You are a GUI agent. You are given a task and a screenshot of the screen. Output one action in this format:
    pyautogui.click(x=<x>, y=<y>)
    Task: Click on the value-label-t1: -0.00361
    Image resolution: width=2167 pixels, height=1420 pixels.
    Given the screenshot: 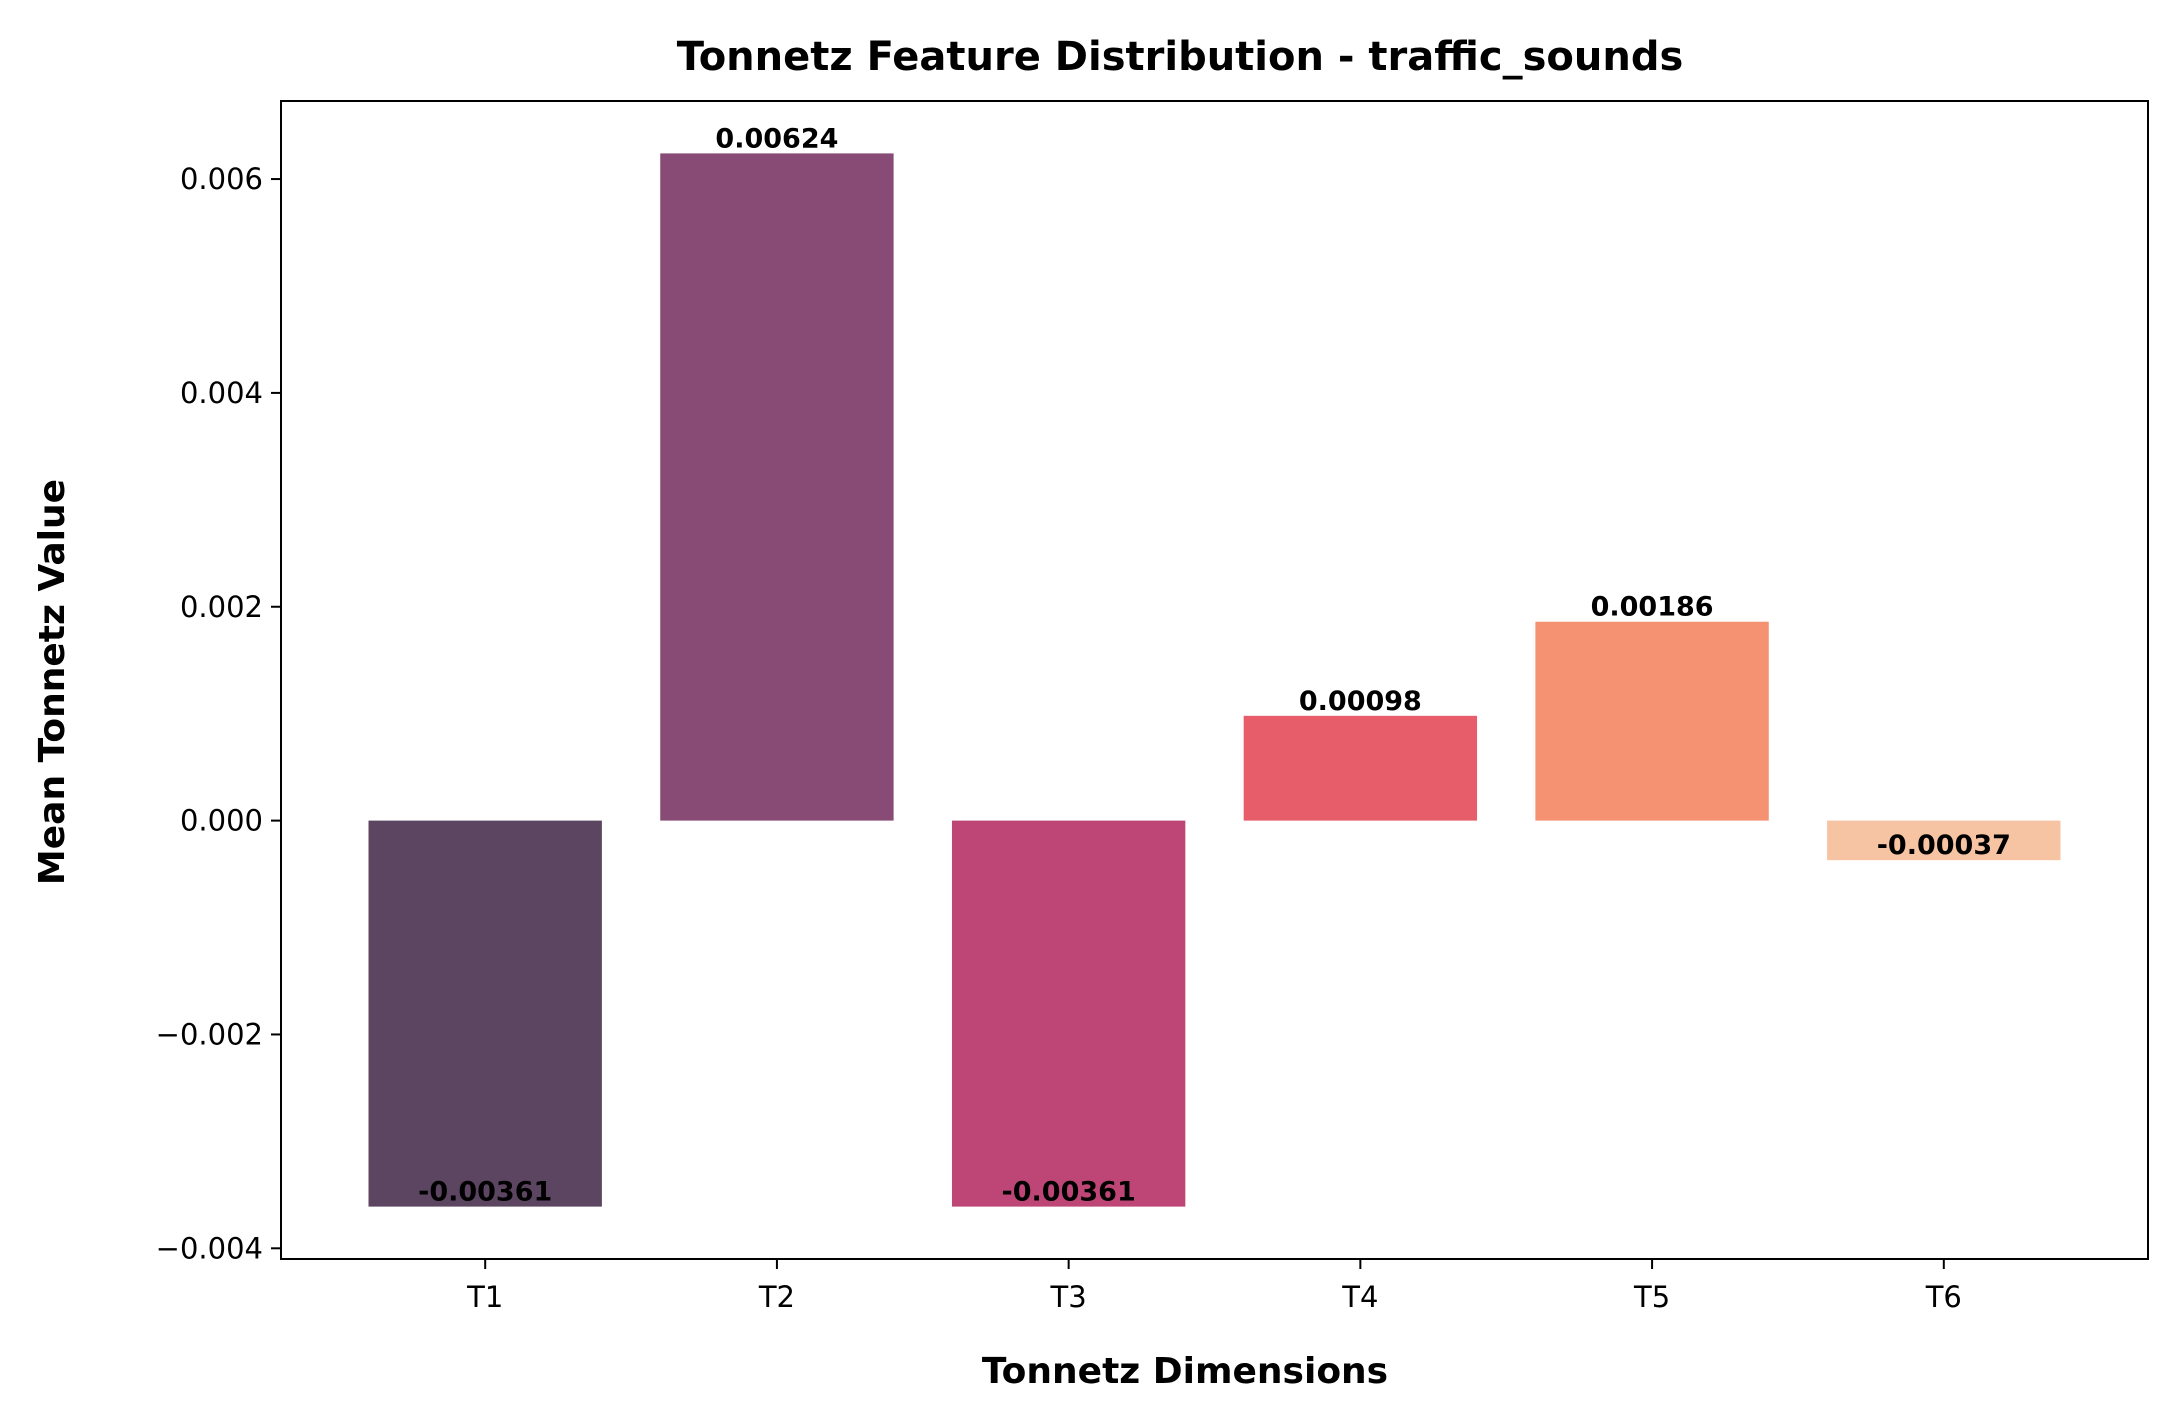 What is the action you would take?
    pyautogui.click(x=485, y=1192)
    